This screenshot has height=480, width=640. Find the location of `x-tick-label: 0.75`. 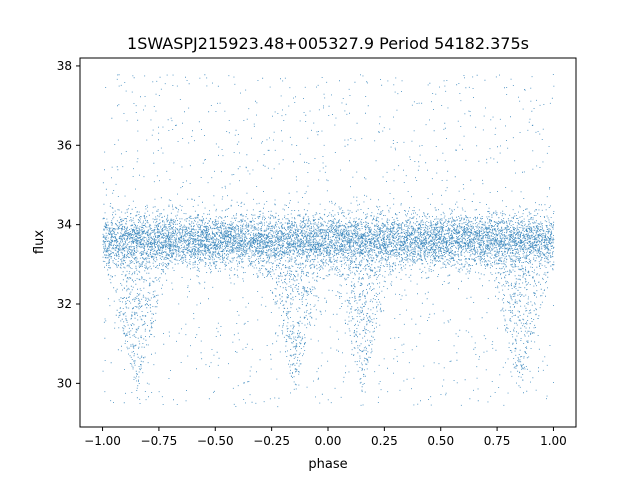

x-tick-label: 0.75 is located at coordinates (497, 441).